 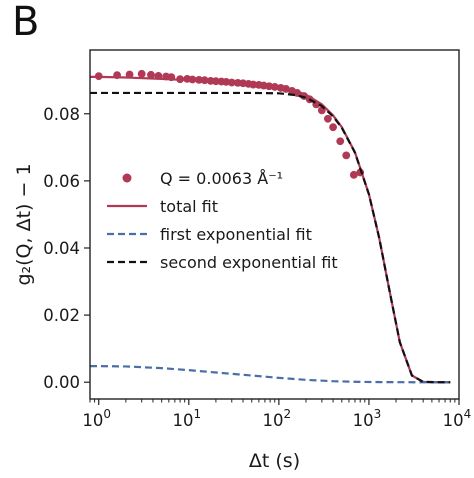 I want to click on y-tick-label: 0.06, so click(x=61, y=181).